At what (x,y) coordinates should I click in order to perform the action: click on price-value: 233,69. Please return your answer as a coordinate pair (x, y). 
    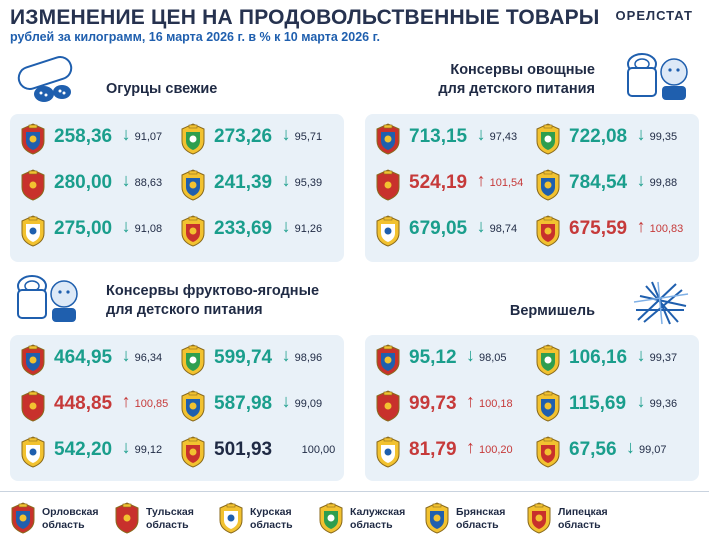
    Looking at the image, I should click on (243, 228).